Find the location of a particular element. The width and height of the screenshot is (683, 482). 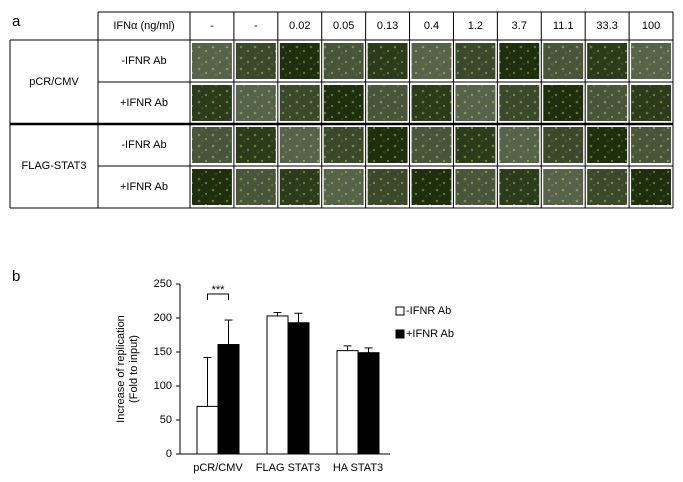

column-label: 0.13 is located at coordinates (387, 26).